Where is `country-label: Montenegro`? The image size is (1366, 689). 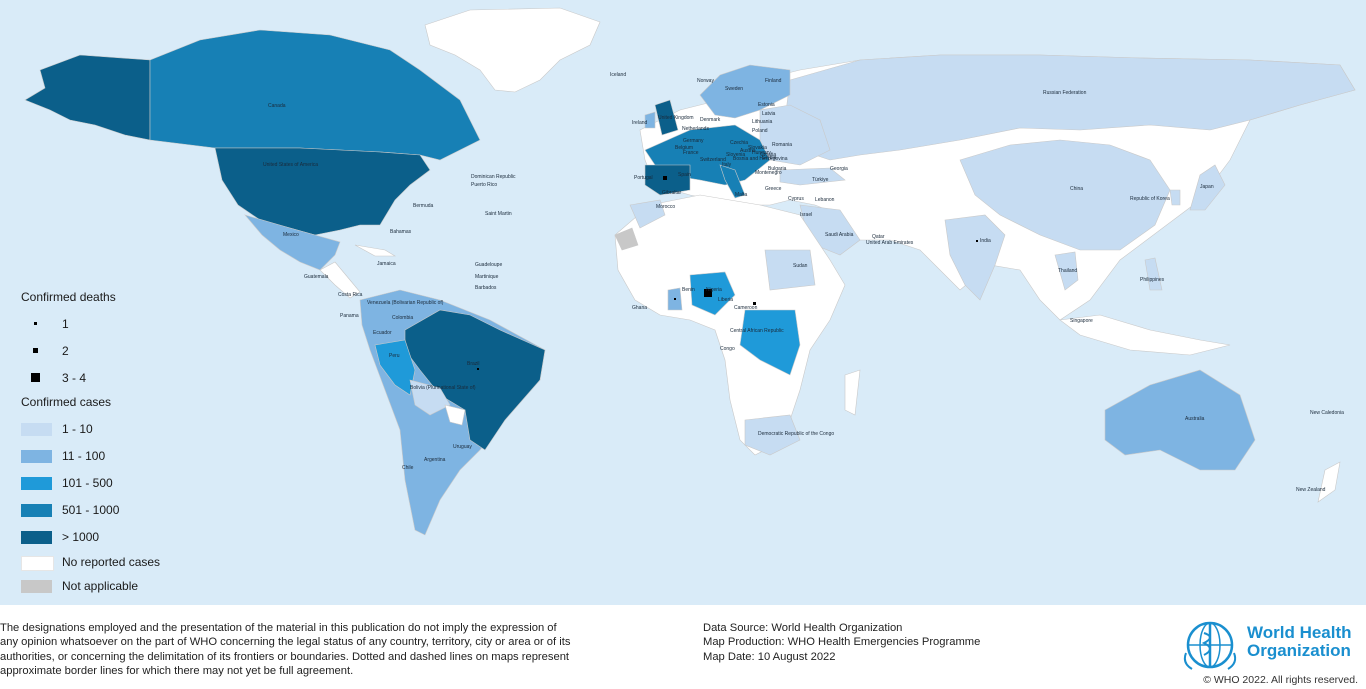
country-label: Montenegro is located at coordinates (768, 173).